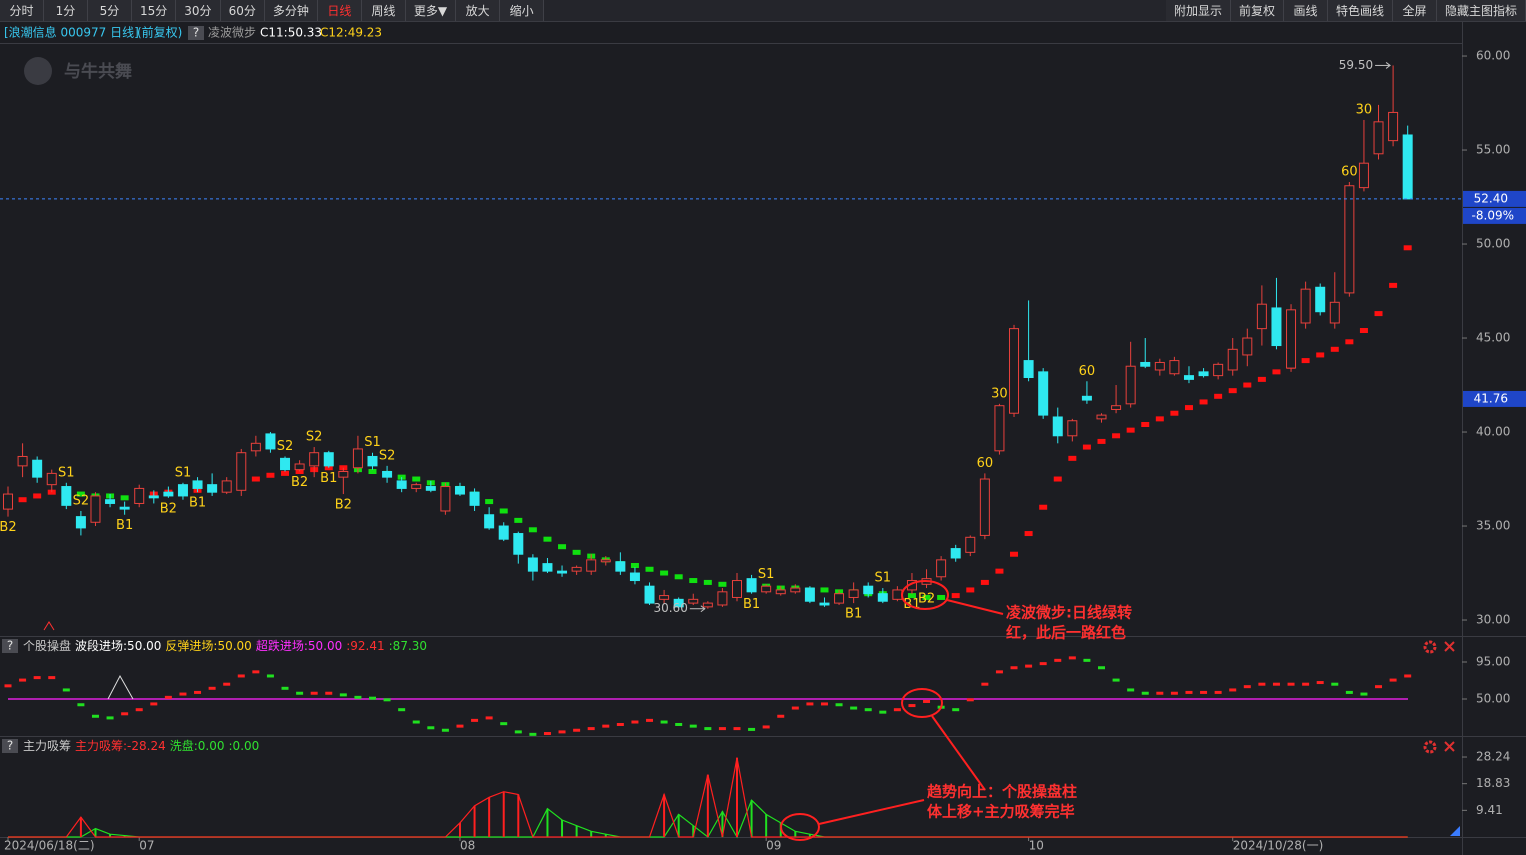 Image resolution: width=1526 pixels, height=855 pixels. I want to click on toolbar-button: 5分, so click(110, 10).